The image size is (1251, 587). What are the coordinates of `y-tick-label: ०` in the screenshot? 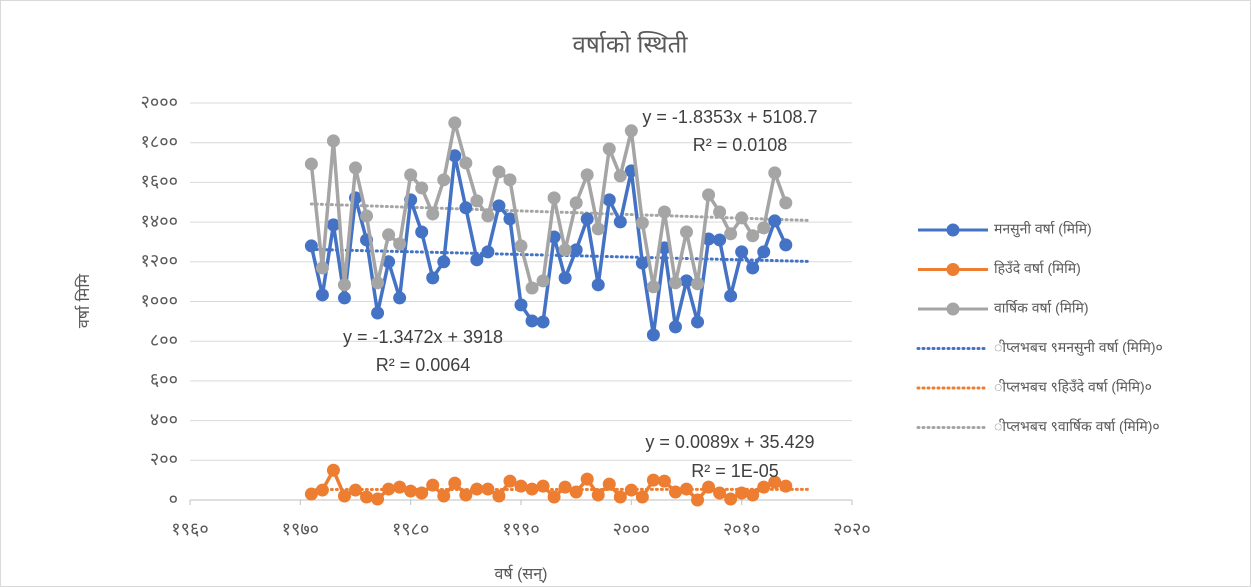 It's located at (173, 499).